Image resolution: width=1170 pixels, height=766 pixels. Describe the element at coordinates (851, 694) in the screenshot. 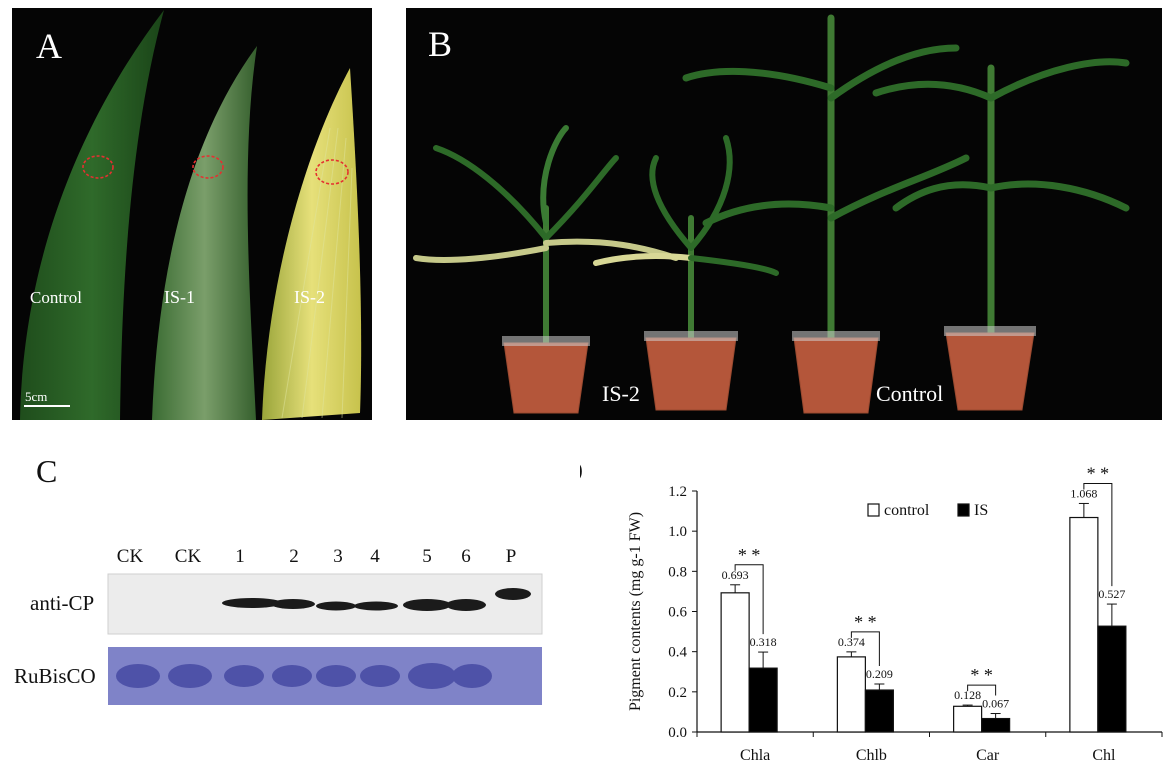

I see `bar-control-chlb` at that location.